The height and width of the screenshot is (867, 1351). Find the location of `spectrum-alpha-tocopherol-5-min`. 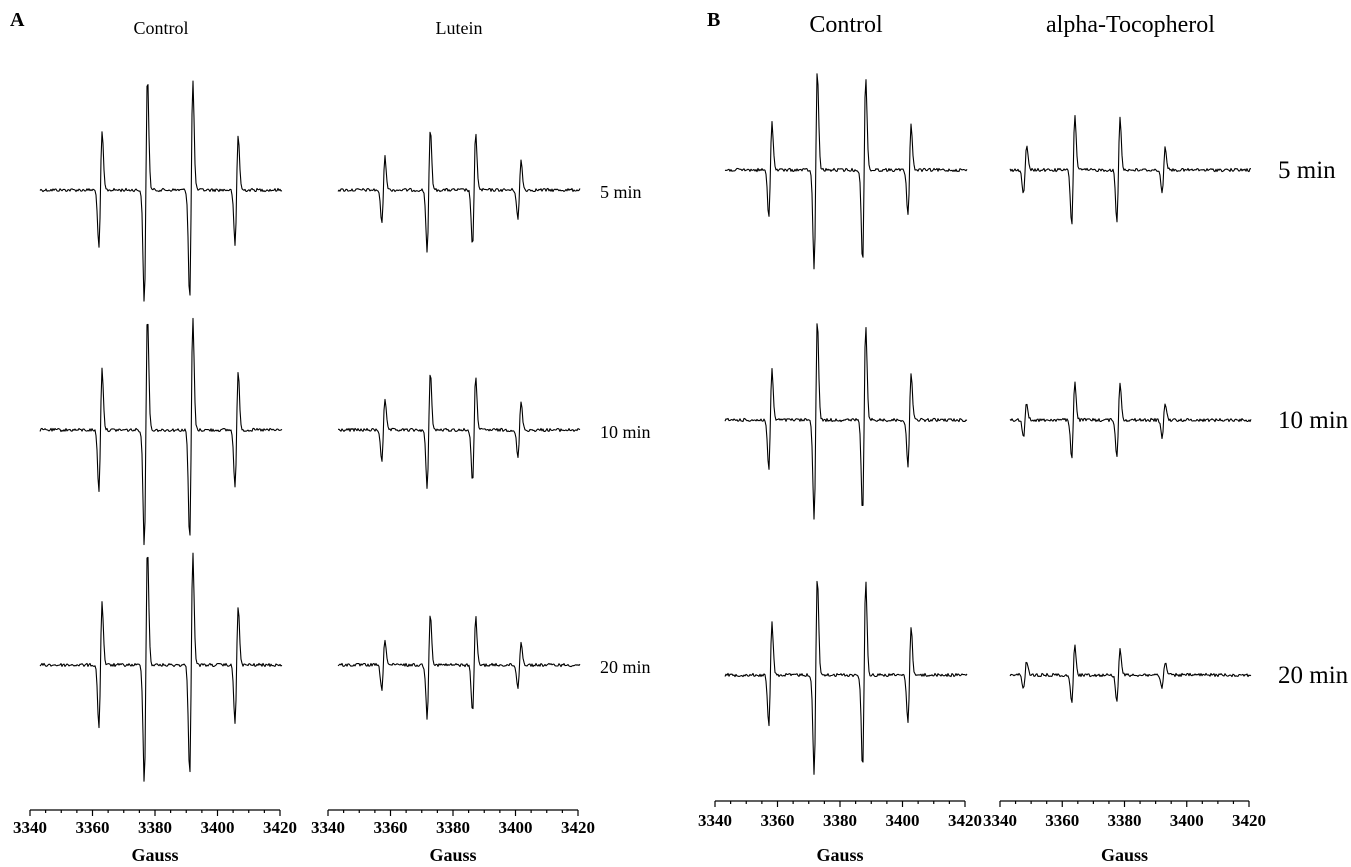

spectrum-alpha-tocopherol-5-min is located at coordinates (1130, 169).